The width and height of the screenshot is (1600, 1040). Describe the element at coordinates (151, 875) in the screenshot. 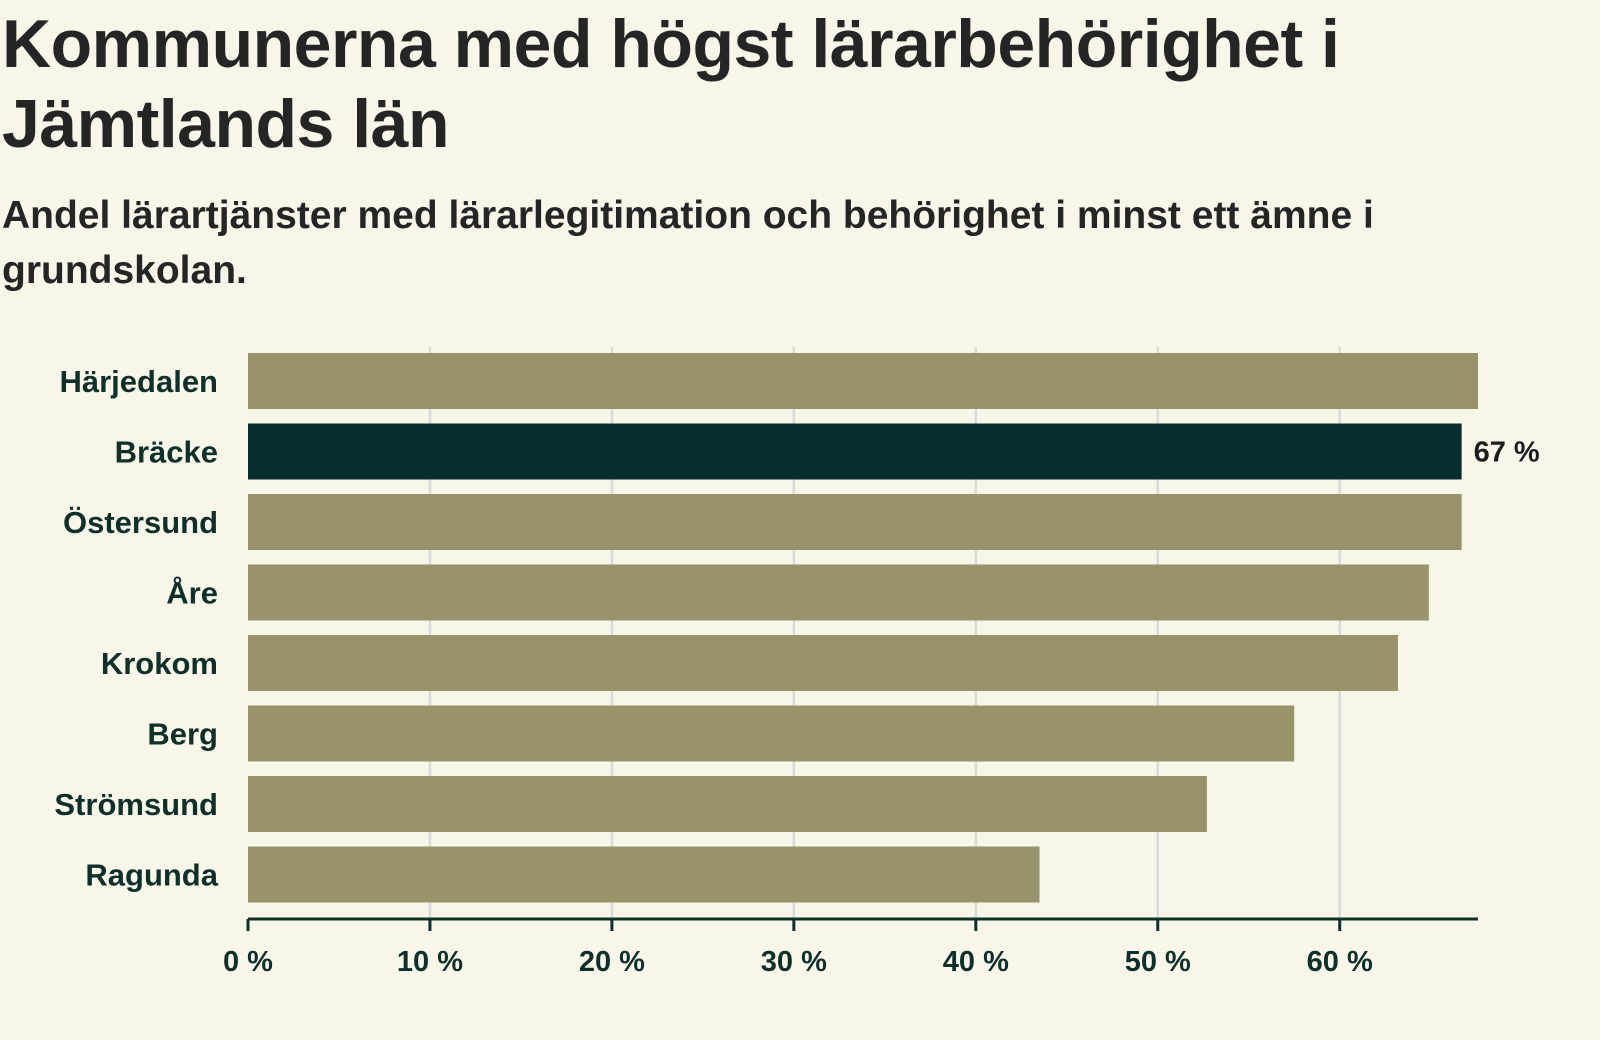

I see `category-label: Ragunda` at that location.